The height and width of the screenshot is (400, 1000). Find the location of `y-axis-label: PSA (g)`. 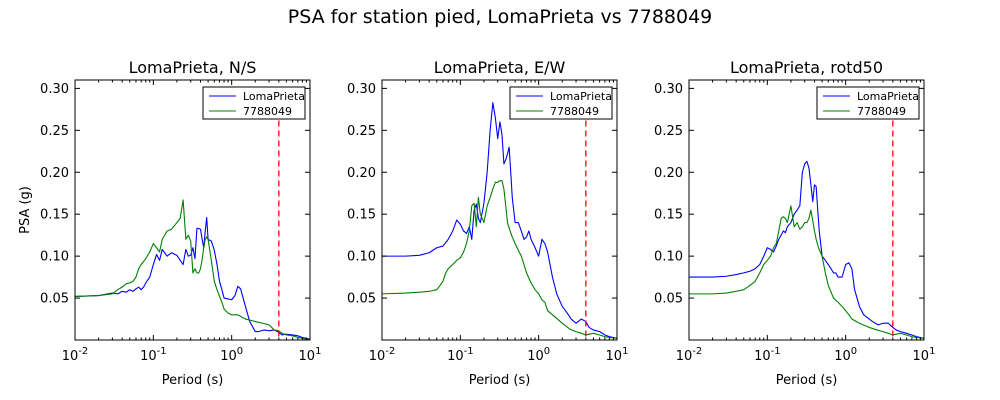

y-axis-label: PSA (g) is located at coordinates (25, 210).